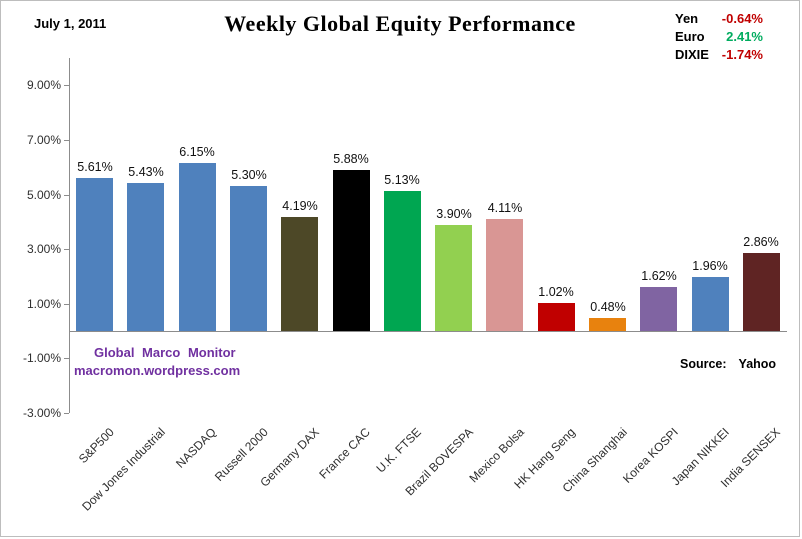 The image size is (802, 539). I want to click on bar-value-label: 1.96%, so click(710, 266).